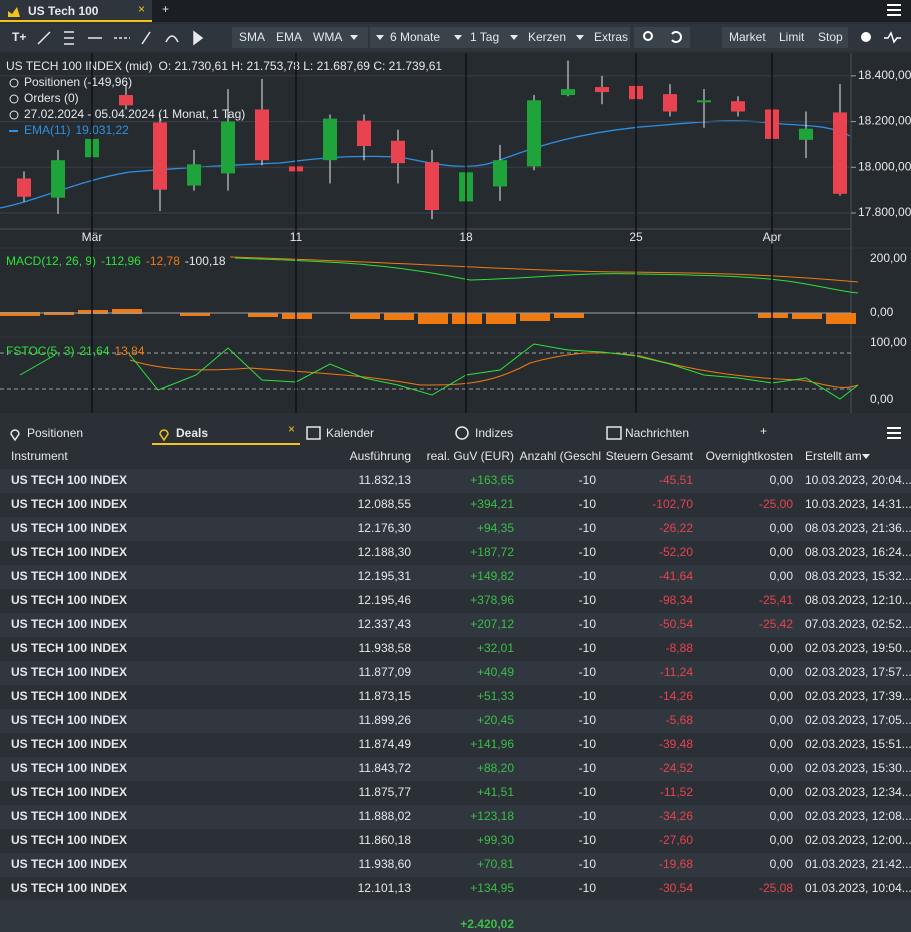  Describe the element at coordinates (121, 261) in the screenshot. I see `macd-value: -112,96` at that location.